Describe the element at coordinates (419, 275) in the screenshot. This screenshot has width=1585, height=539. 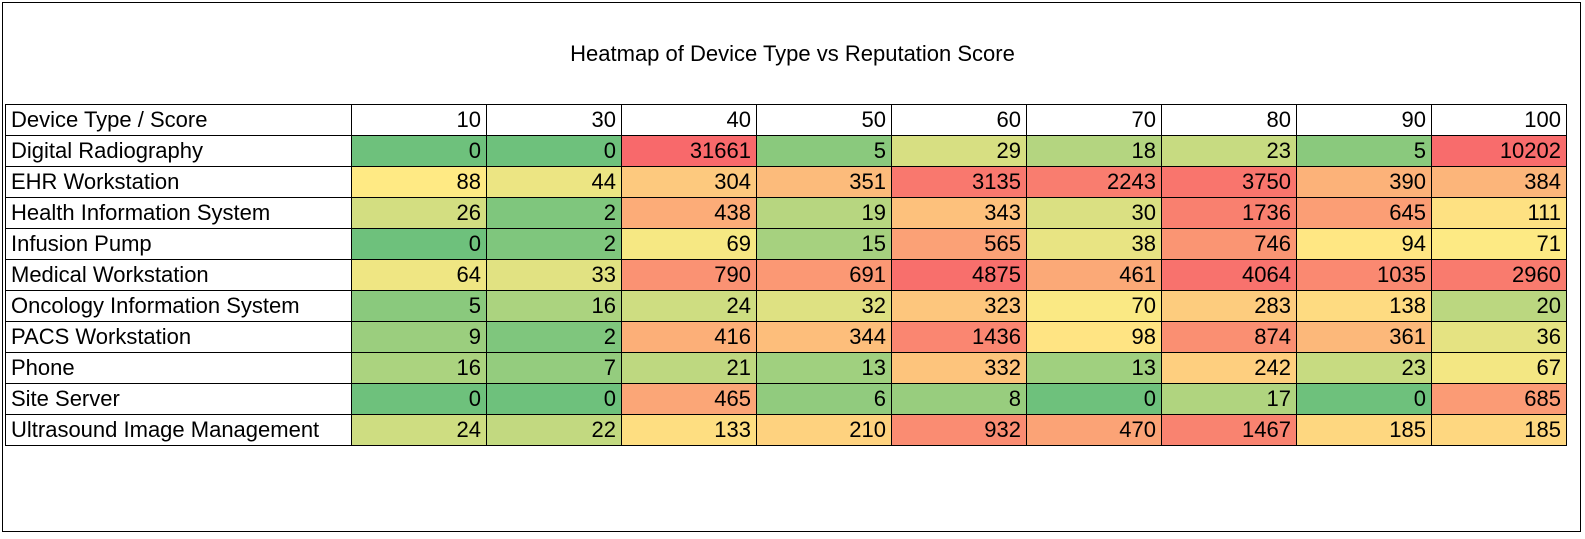
I see `heatmap-cell: 64` at that location.